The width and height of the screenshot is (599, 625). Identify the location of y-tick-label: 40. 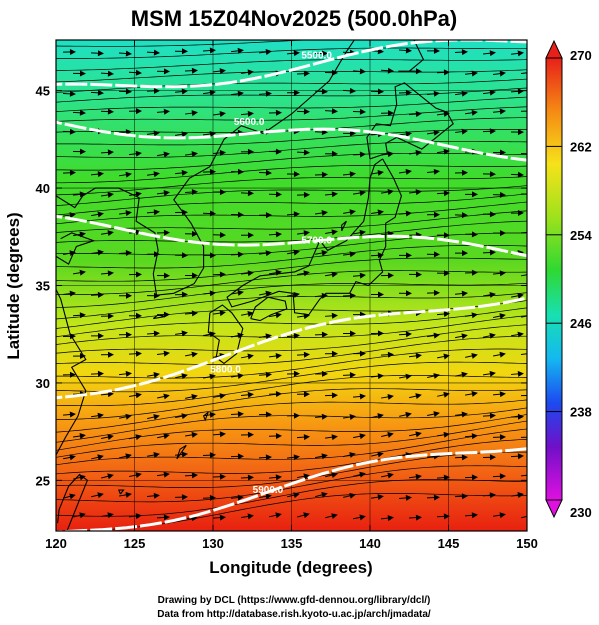
(43, 188).